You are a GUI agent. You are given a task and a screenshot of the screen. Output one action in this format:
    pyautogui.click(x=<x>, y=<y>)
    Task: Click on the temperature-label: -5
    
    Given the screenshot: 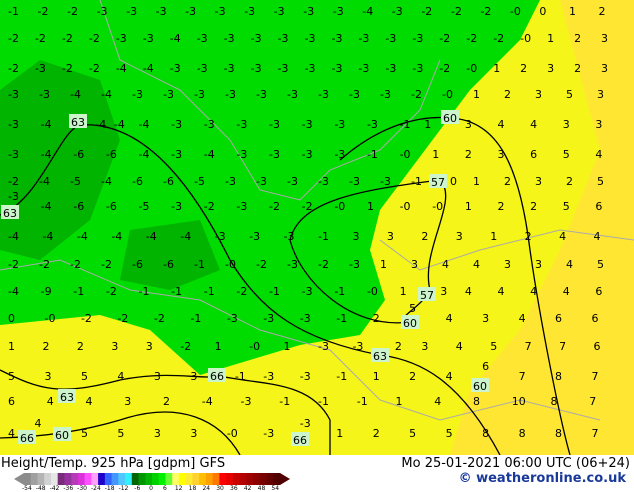 What is the action you would take?
    pyautogui.click(x=144, y=206)
    